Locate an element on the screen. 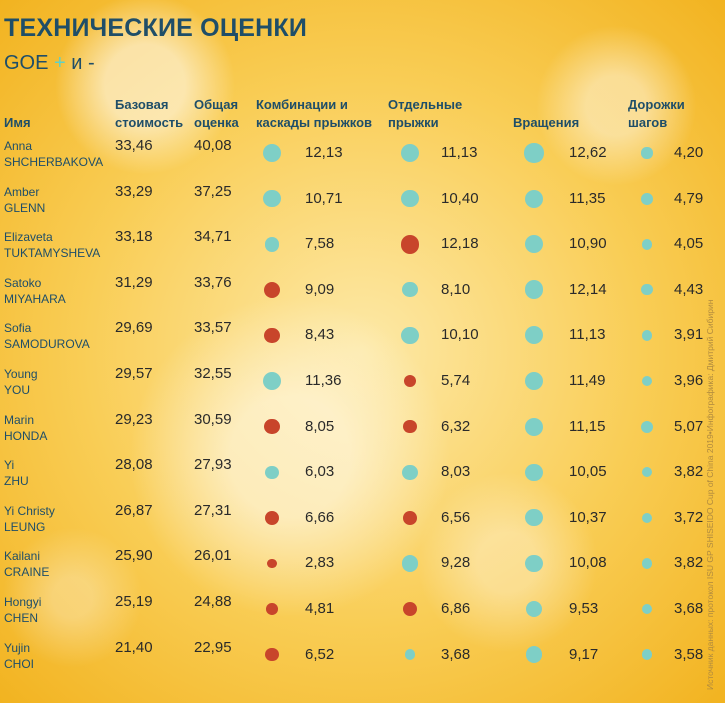  skater-first-name: Kailani is located at coordinates (22, 556).